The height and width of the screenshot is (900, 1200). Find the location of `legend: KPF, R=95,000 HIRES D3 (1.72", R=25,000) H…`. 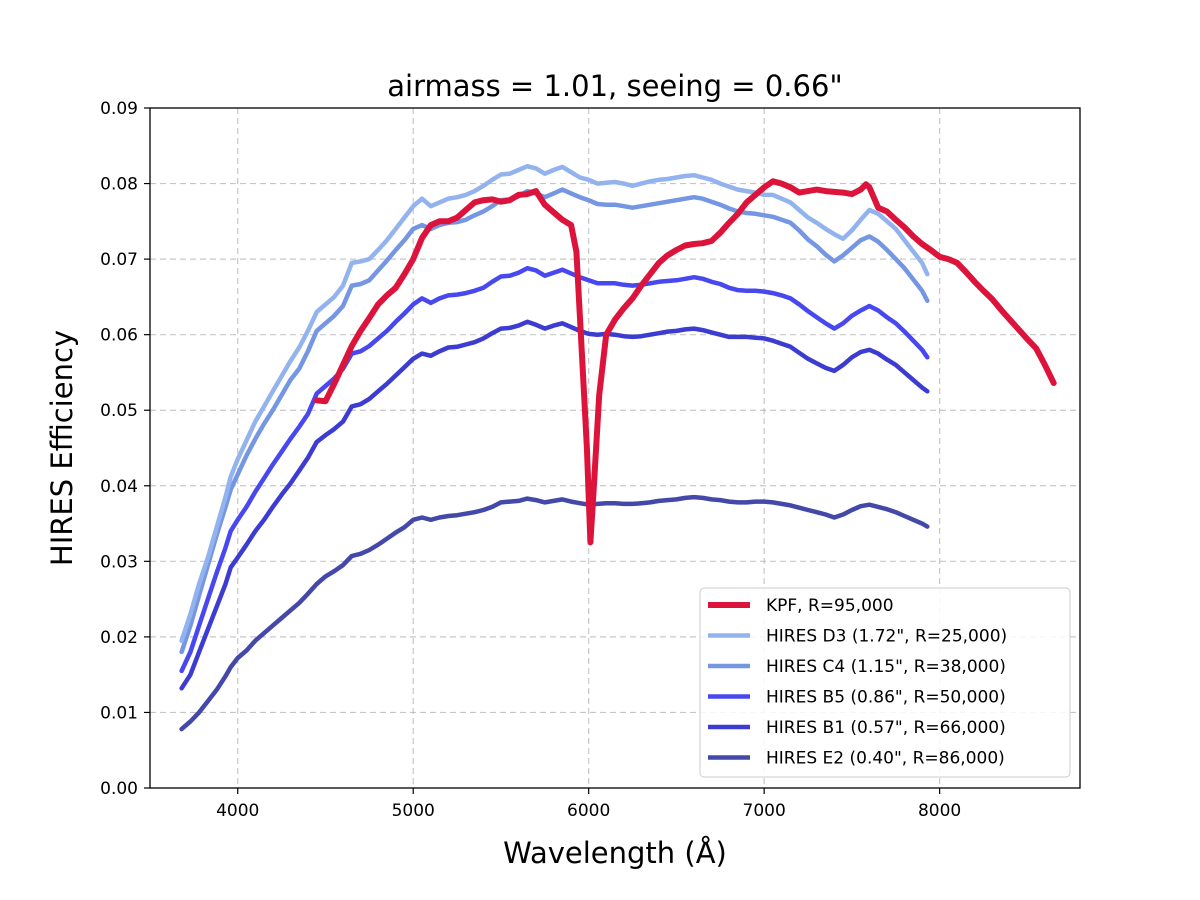

legend: KPF, R=95,000 HIRES D3 (1.72", R=25,000) H… is located at coordinates (885, 682).